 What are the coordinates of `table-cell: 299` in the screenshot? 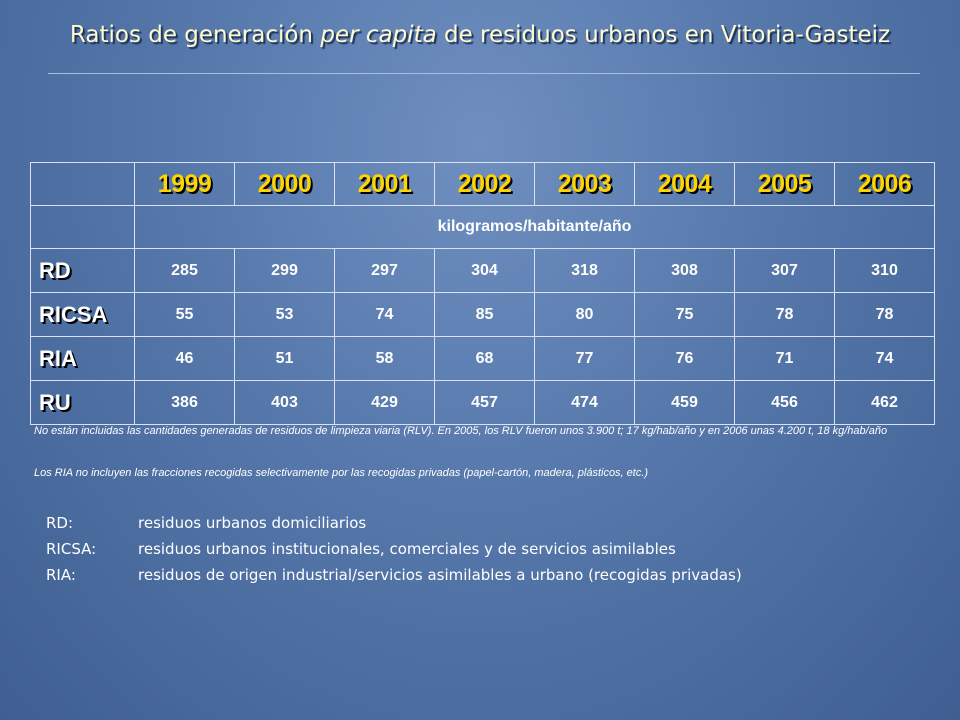 It's located at (284, 270).